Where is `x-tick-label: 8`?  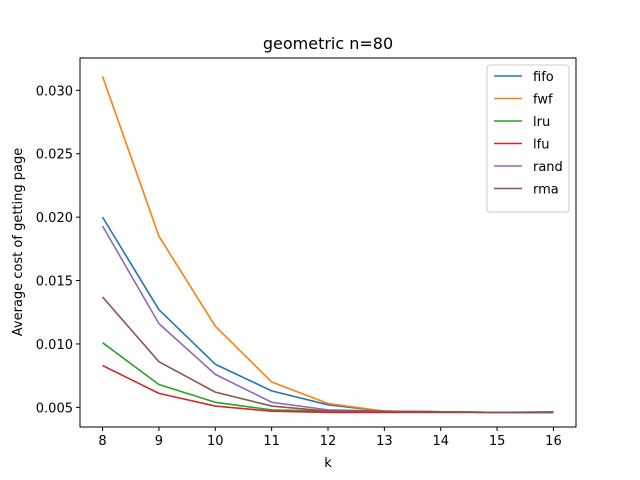
x-tick-label: 8 is located at coordinates (102, 441).